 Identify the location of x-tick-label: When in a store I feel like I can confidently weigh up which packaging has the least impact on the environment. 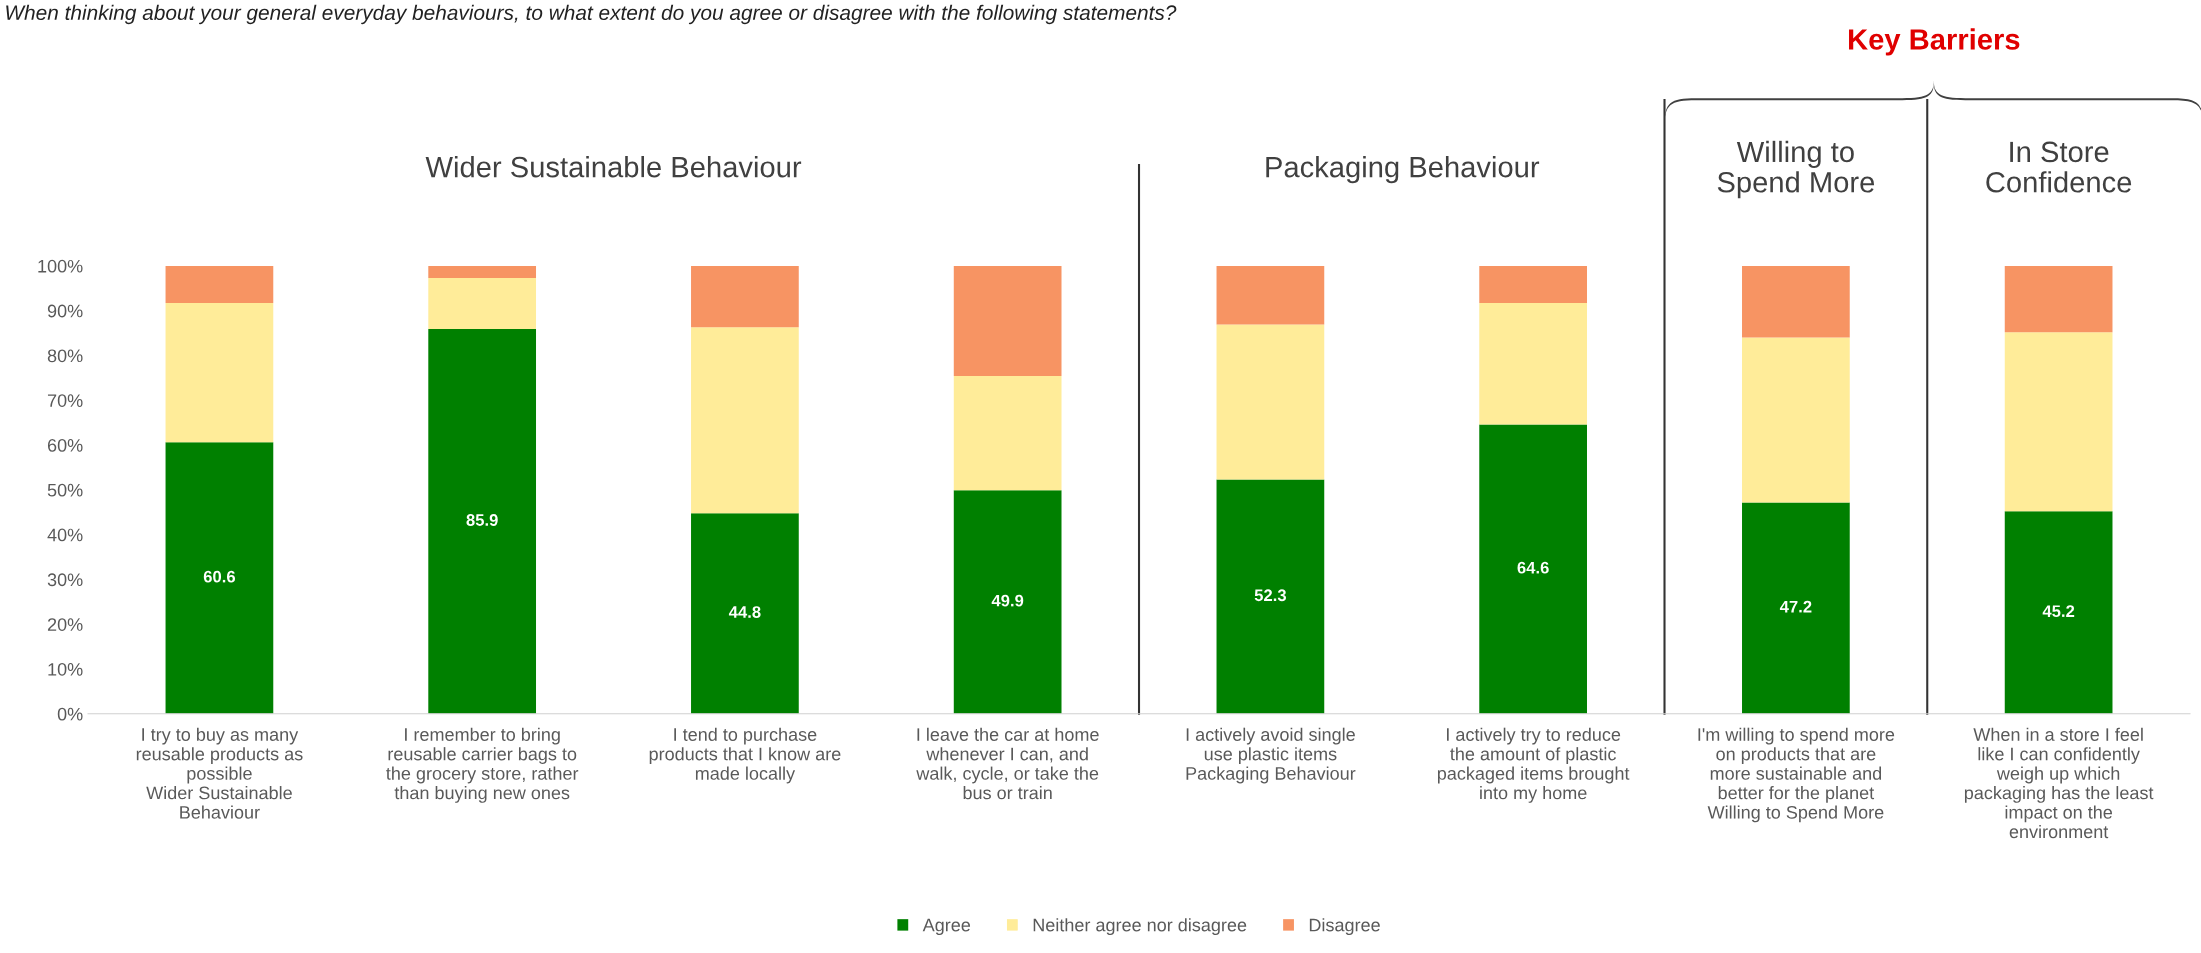
(2059, 783).